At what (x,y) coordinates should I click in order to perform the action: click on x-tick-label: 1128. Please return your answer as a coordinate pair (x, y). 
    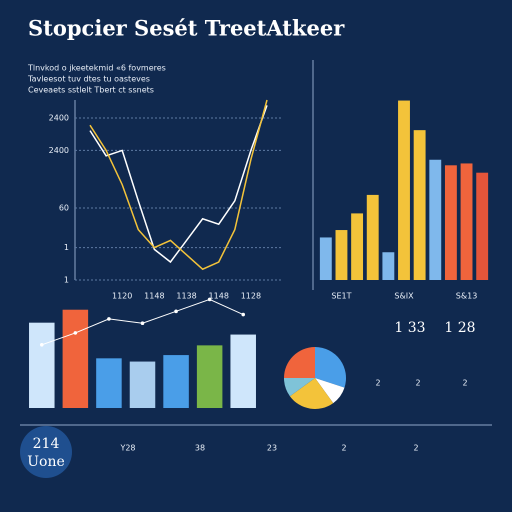
    Looking at the image, I should click on (251, 296).